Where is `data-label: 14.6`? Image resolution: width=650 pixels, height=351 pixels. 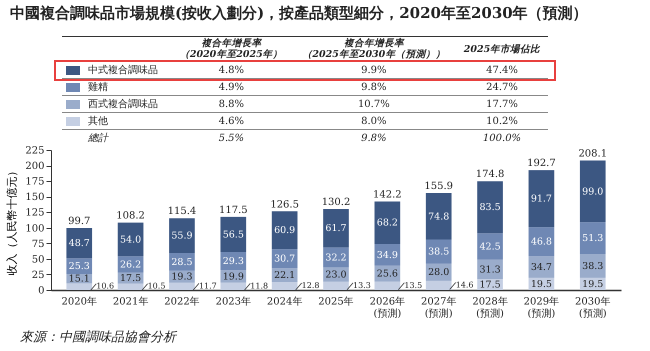 data-label: 14.6 is located at coordinates (465, 285).